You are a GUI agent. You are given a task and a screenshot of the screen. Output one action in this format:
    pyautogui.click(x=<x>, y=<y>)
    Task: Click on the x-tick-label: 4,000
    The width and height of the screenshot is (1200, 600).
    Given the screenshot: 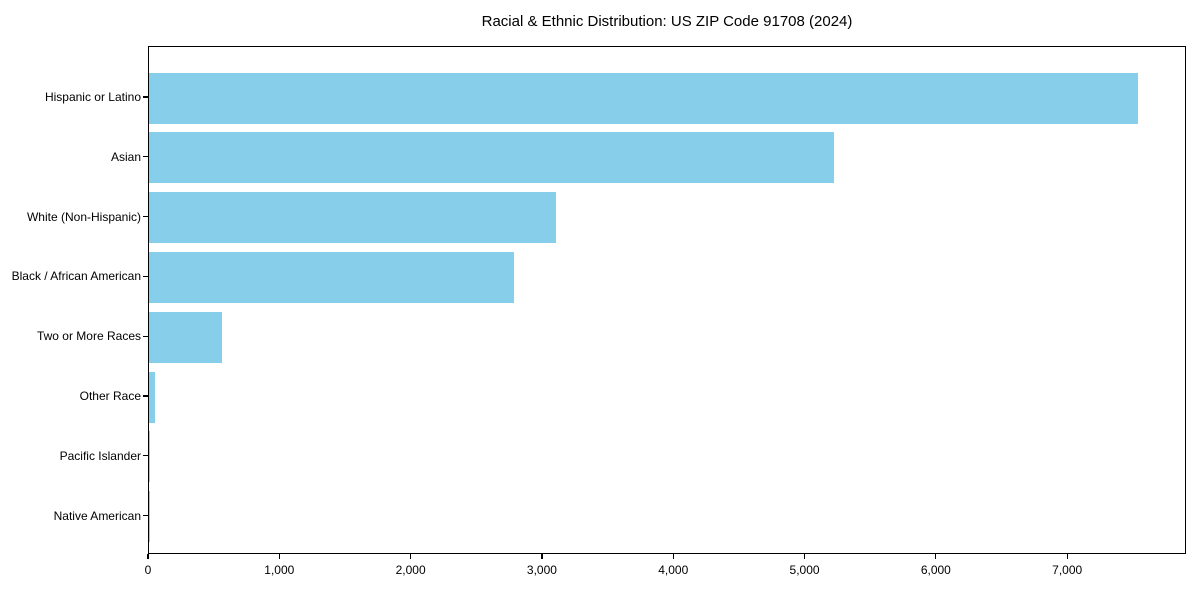 What is the action you would take?
    pyautogui.click(x=673, y=570)
    